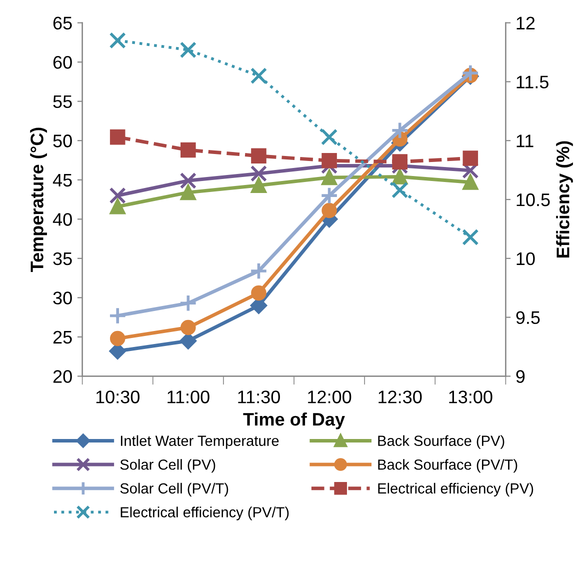  I want to click on x-tick-label: 11:00, so click(189, 397).